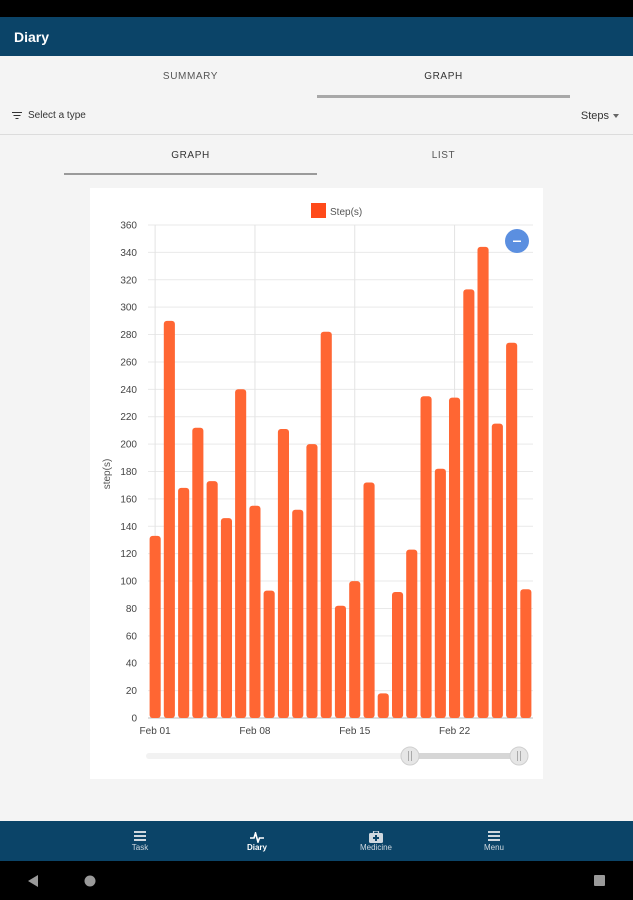  What do you see at coordinates (128, 417) in the screenshot?
I see `y-tick-label: 220` at bounding box center [128, 417].